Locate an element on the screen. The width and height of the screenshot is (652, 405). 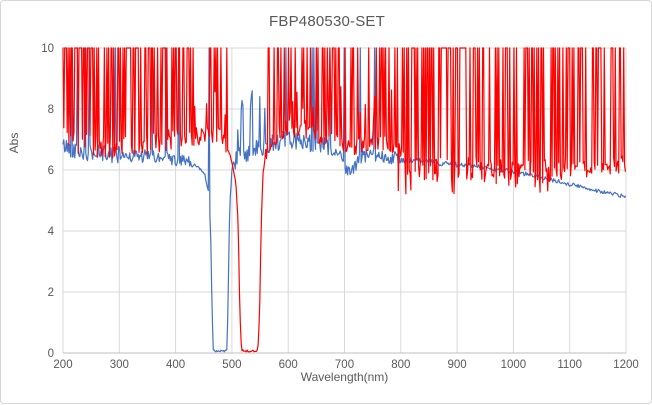
x-tick-label: 200 is located at coordinates (62, 365).